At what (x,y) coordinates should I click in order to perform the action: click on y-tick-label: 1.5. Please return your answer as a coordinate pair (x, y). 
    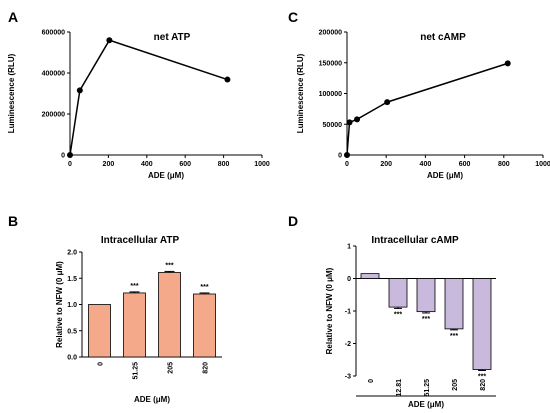
    Looking at the image, I should click on (72, 279).